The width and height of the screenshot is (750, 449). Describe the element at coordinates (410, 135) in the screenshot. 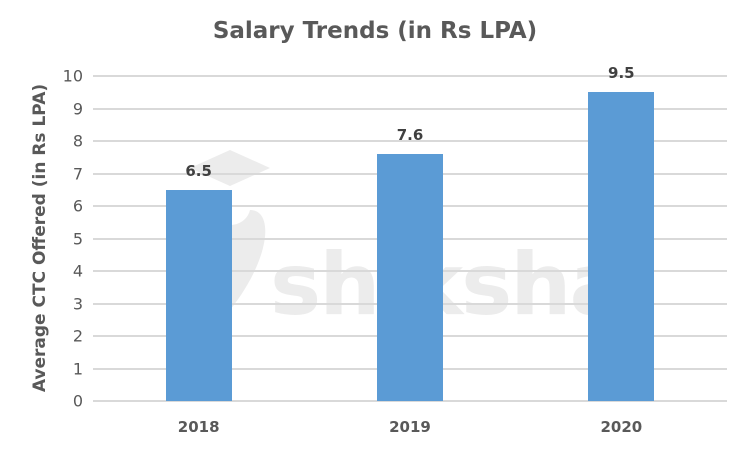

I see `data-label: 7.6` at that location.